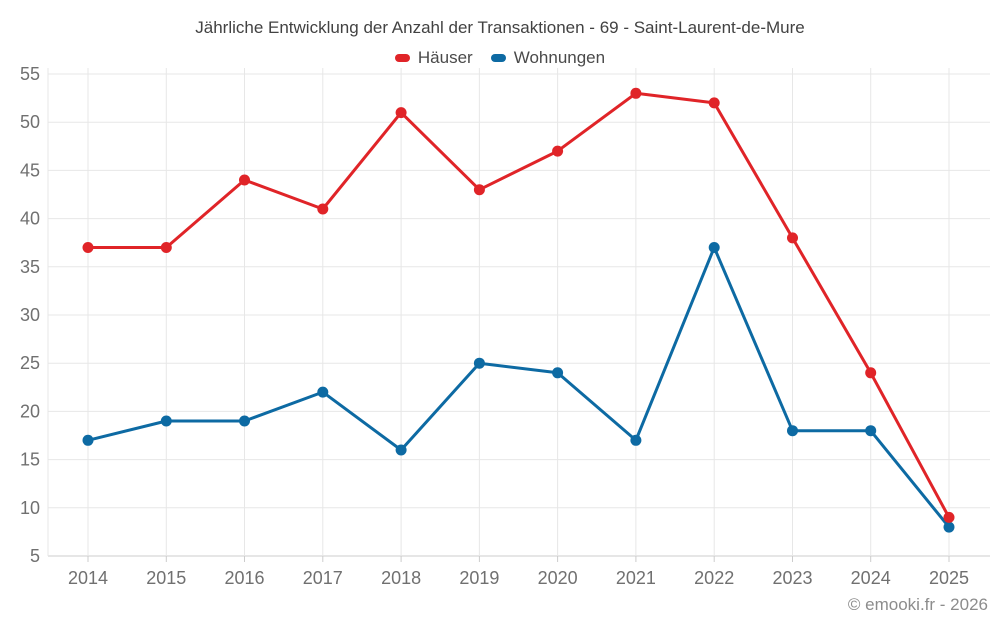 The width and height of the screenshot is (1000, 625). Describe the element at coordinates (30, 315) in the screenshot. I see `y-tick-label: 30` at that location.